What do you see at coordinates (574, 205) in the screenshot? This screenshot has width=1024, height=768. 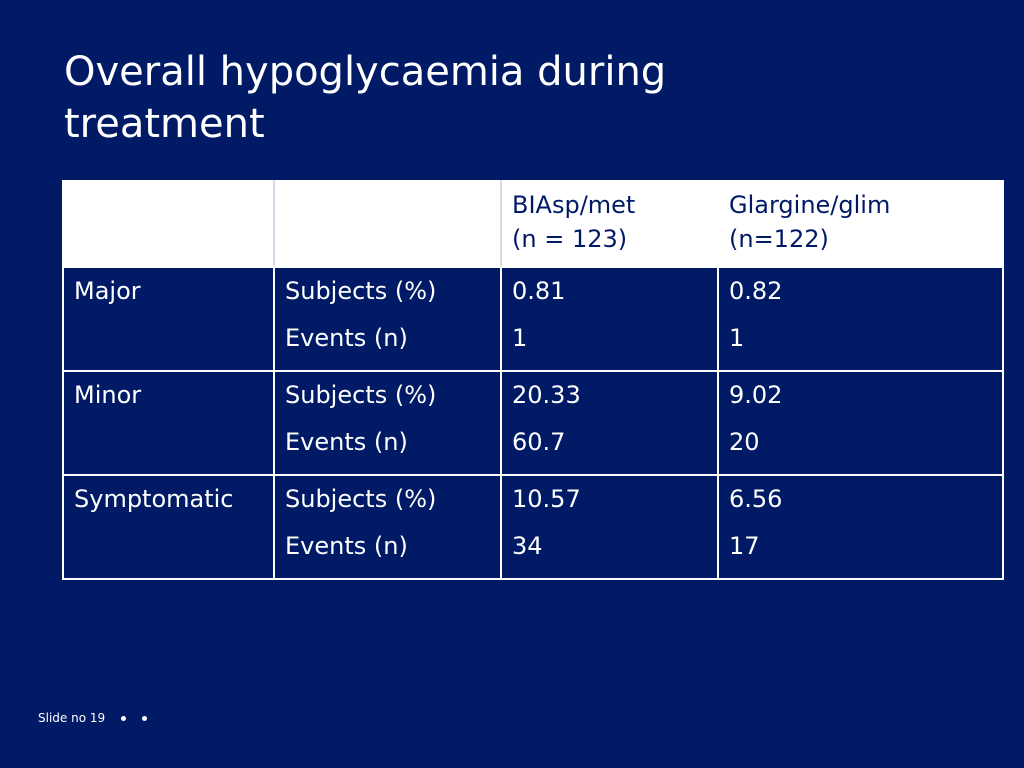 I see `header-biasp-met-name: BIAsp/met` at bounding box center [574, 205].